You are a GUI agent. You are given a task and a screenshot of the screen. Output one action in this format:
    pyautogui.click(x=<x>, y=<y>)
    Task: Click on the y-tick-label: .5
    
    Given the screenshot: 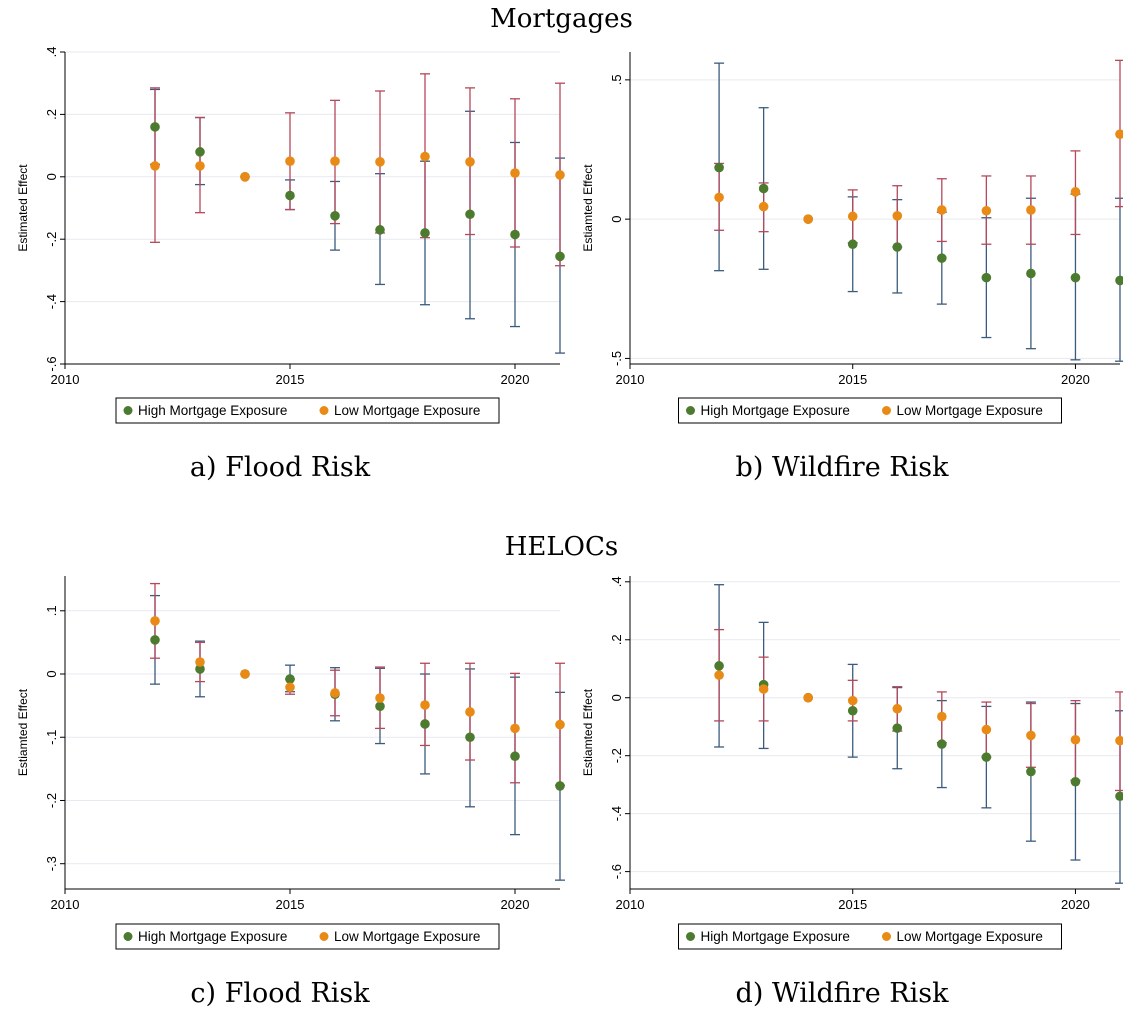 What is the action you would take?
    pyautogui.click(x=616, y=79)
    